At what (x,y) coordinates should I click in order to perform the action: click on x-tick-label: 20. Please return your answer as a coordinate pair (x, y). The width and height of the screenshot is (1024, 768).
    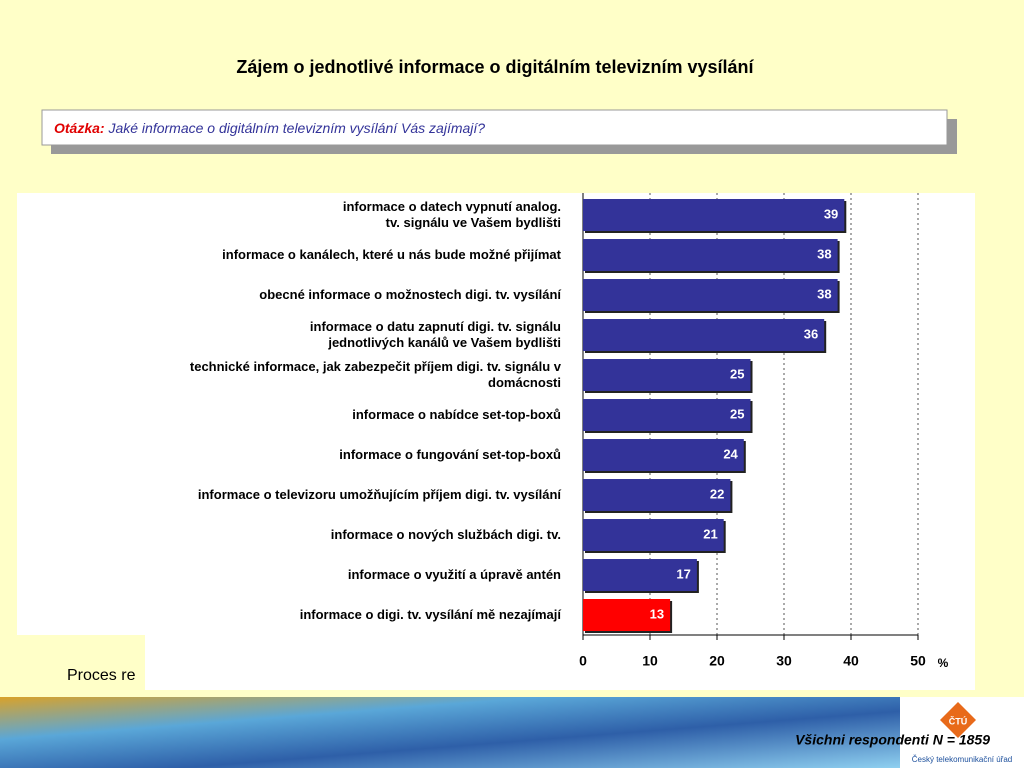
    Looking at the image, I should click on (717, 661).